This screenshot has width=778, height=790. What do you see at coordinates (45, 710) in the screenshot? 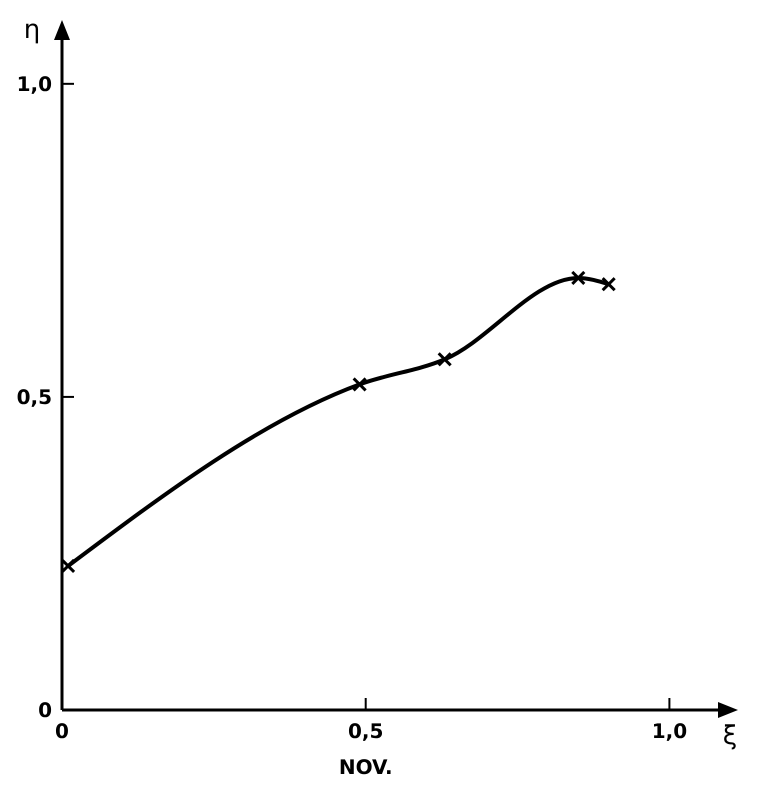
I see `y-tick-label: 0` at bounding box center [45, 710].